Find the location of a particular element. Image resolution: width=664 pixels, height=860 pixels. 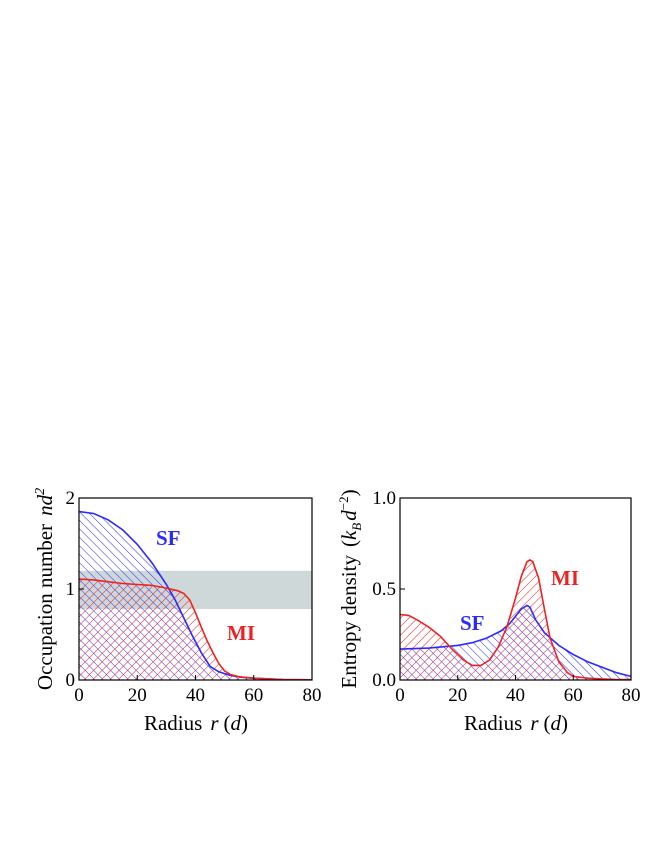

right-mi-line is located at coordinates (515, 619).